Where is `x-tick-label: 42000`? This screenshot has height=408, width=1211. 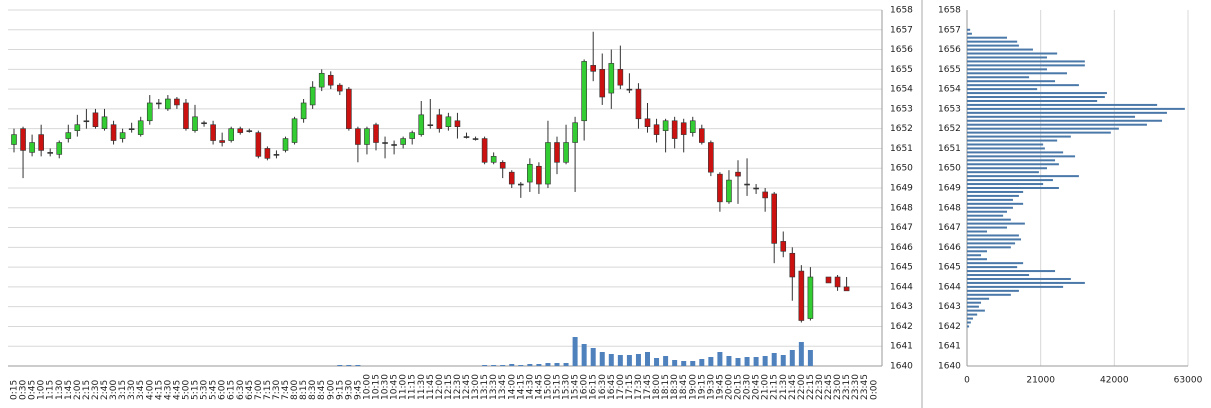
x-tick-label: 42000 is located at coordinates (1114, 381).